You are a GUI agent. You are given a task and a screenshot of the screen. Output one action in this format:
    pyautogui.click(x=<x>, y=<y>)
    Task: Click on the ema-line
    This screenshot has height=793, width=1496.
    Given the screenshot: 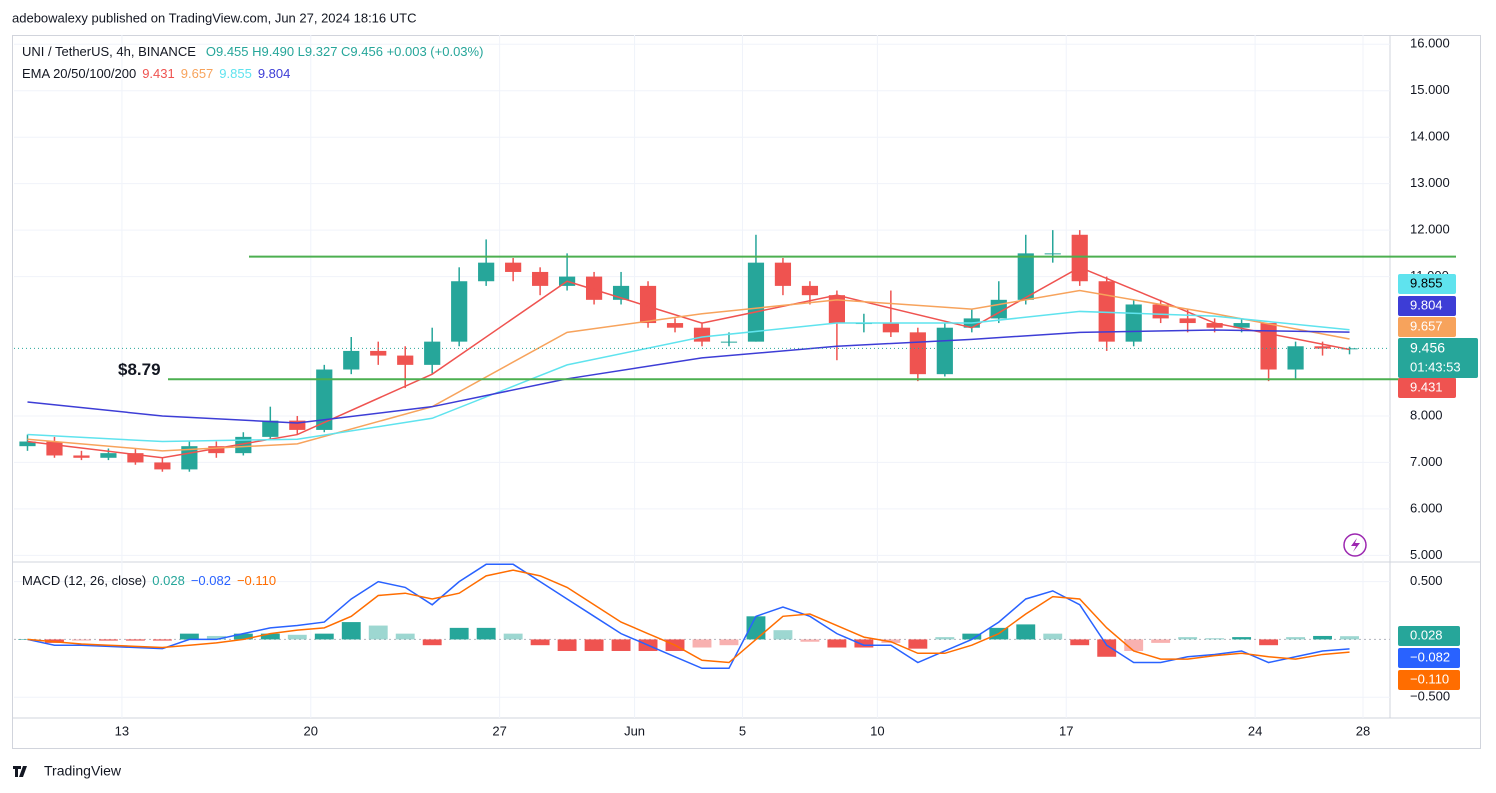 What is the action you would take?
    pyautogui.click(x=688, y=376)
    